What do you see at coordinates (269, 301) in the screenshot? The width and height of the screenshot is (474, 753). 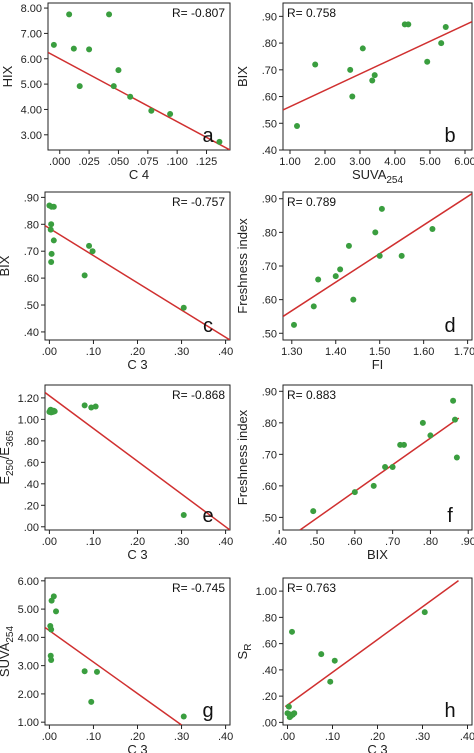 I see `panel-d-y-tick-label: .60` at bounding box center [269, 301].